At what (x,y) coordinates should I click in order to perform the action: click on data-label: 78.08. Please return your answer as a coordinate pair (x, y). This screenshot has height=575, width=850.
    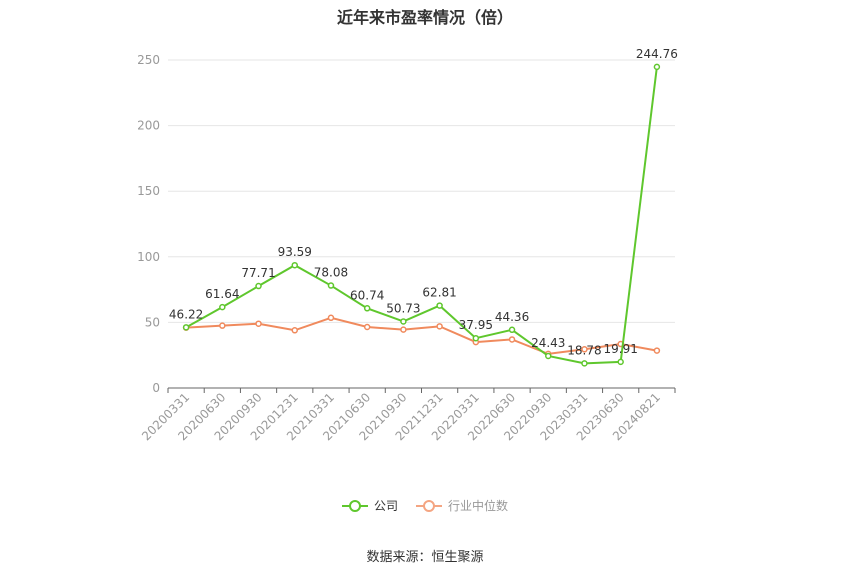
    Looking at the image, I should click on (331, 273).